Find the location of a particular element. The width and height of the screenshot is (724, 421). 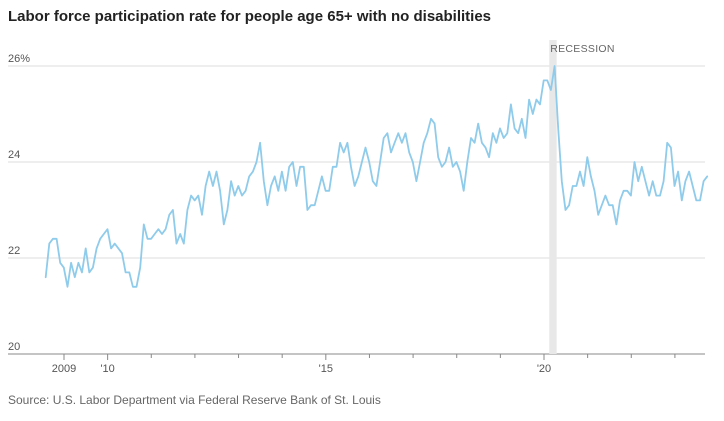

y-tick-label: 20 is located at coordinates (14, 347).